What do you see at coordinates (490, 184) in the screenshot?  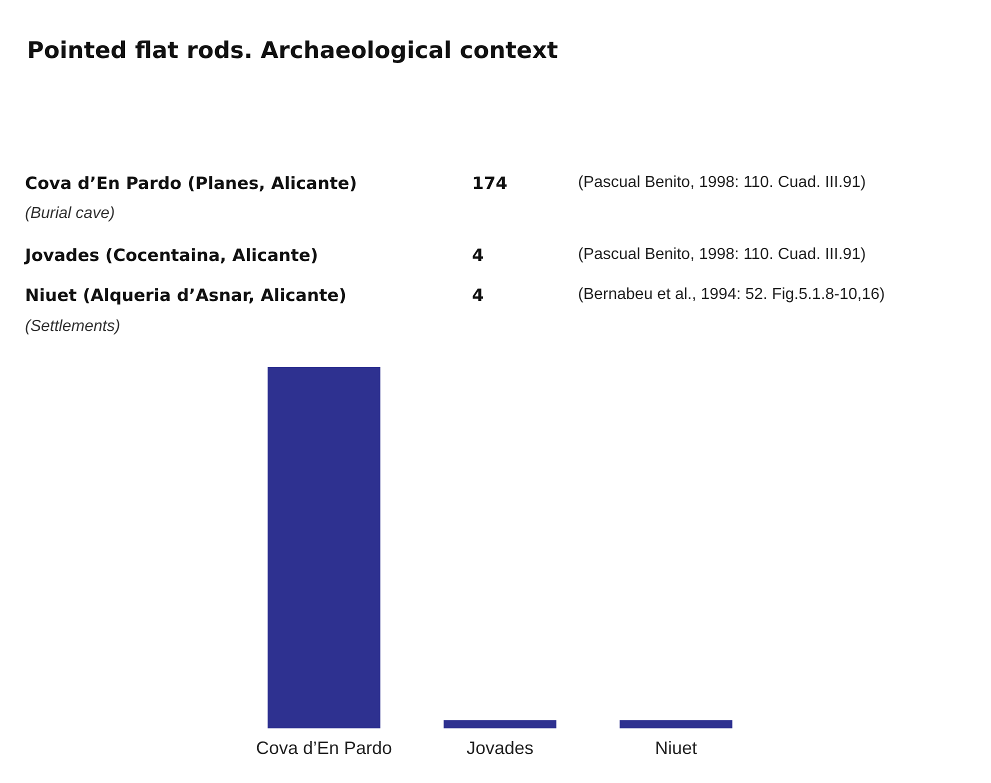 I see `text: 174` at bounding box center [490, 184].